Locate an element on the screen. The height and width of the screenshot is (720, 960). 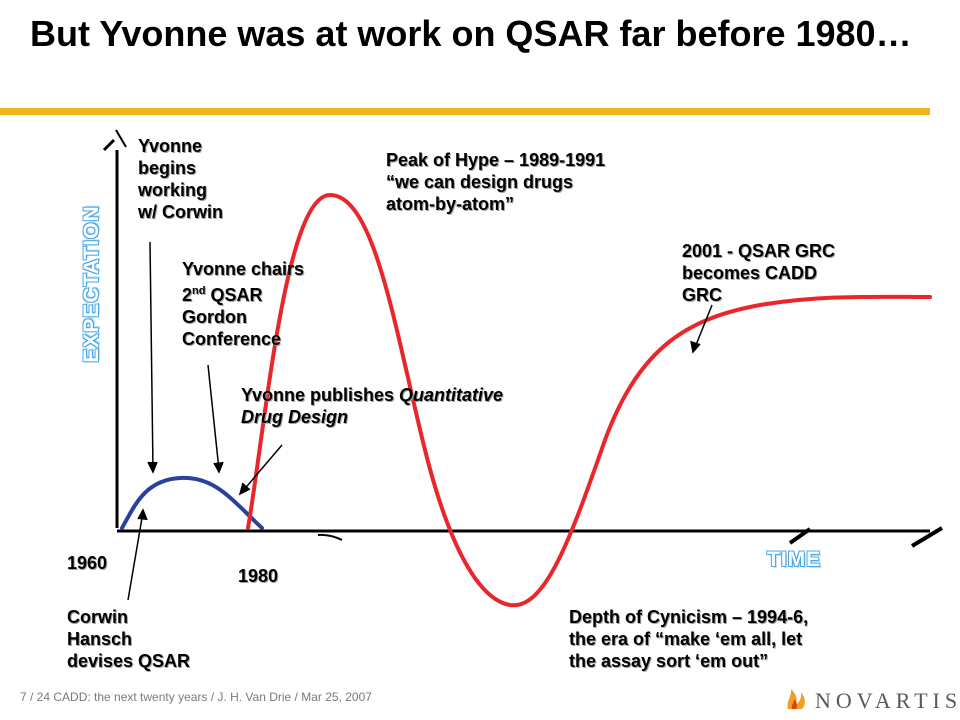
annotation-line: Peak of Hype – 1989-1991 is located at coordinates (496, 160).